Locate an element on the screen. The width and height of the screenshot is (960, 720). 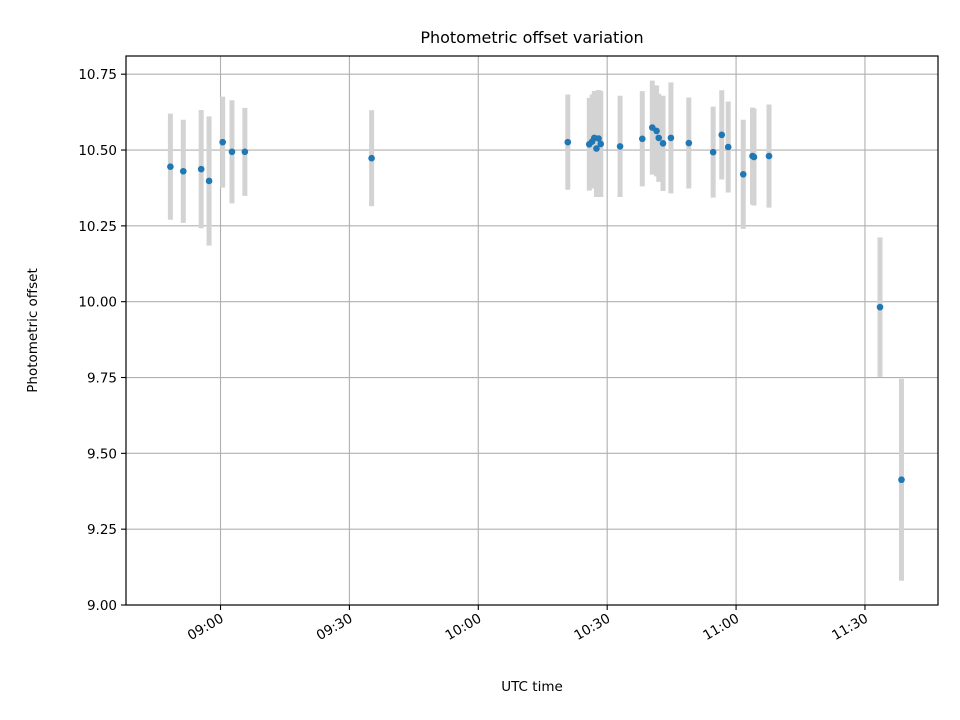
x-tick-label: 10:30 is located at coordinates (592, 627).